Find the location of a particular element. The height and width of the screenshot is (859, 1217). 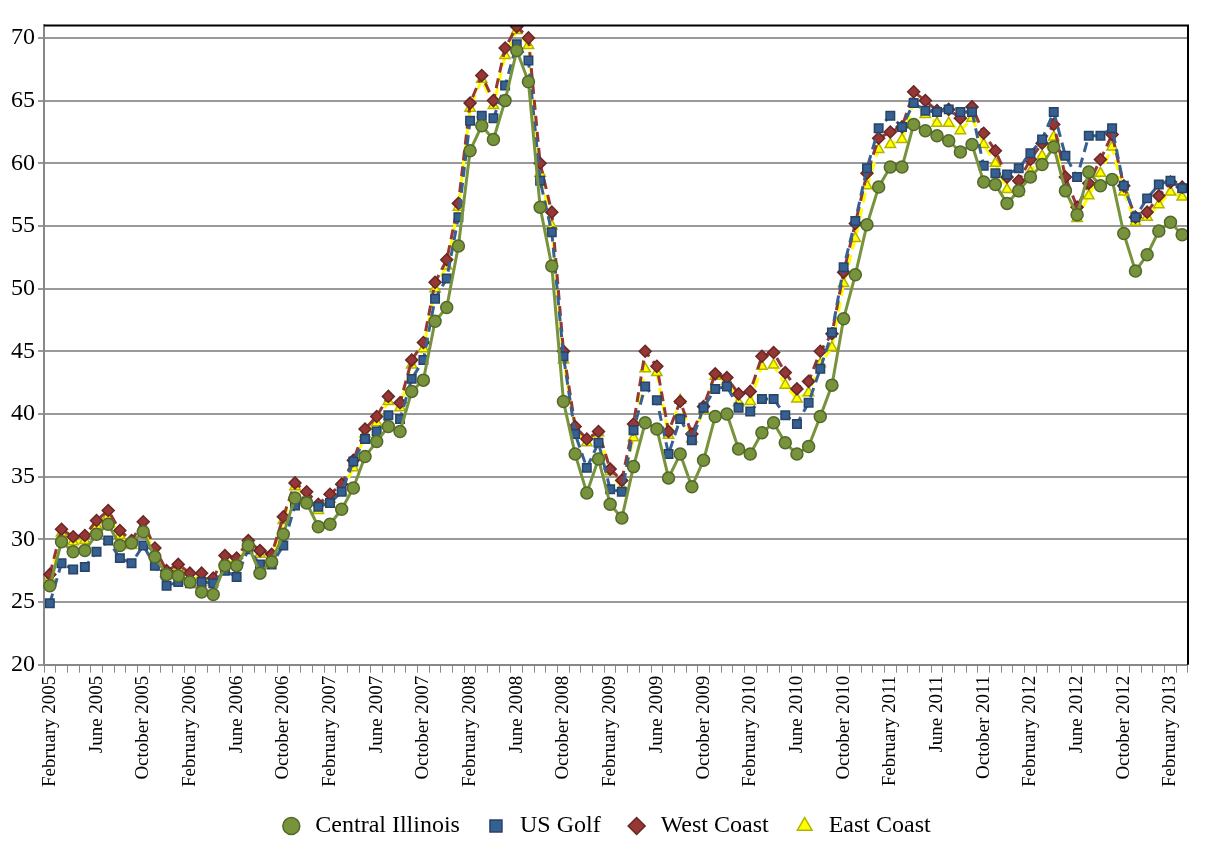

x-tick-label: June 2009 is located at coordinates (655, 714).